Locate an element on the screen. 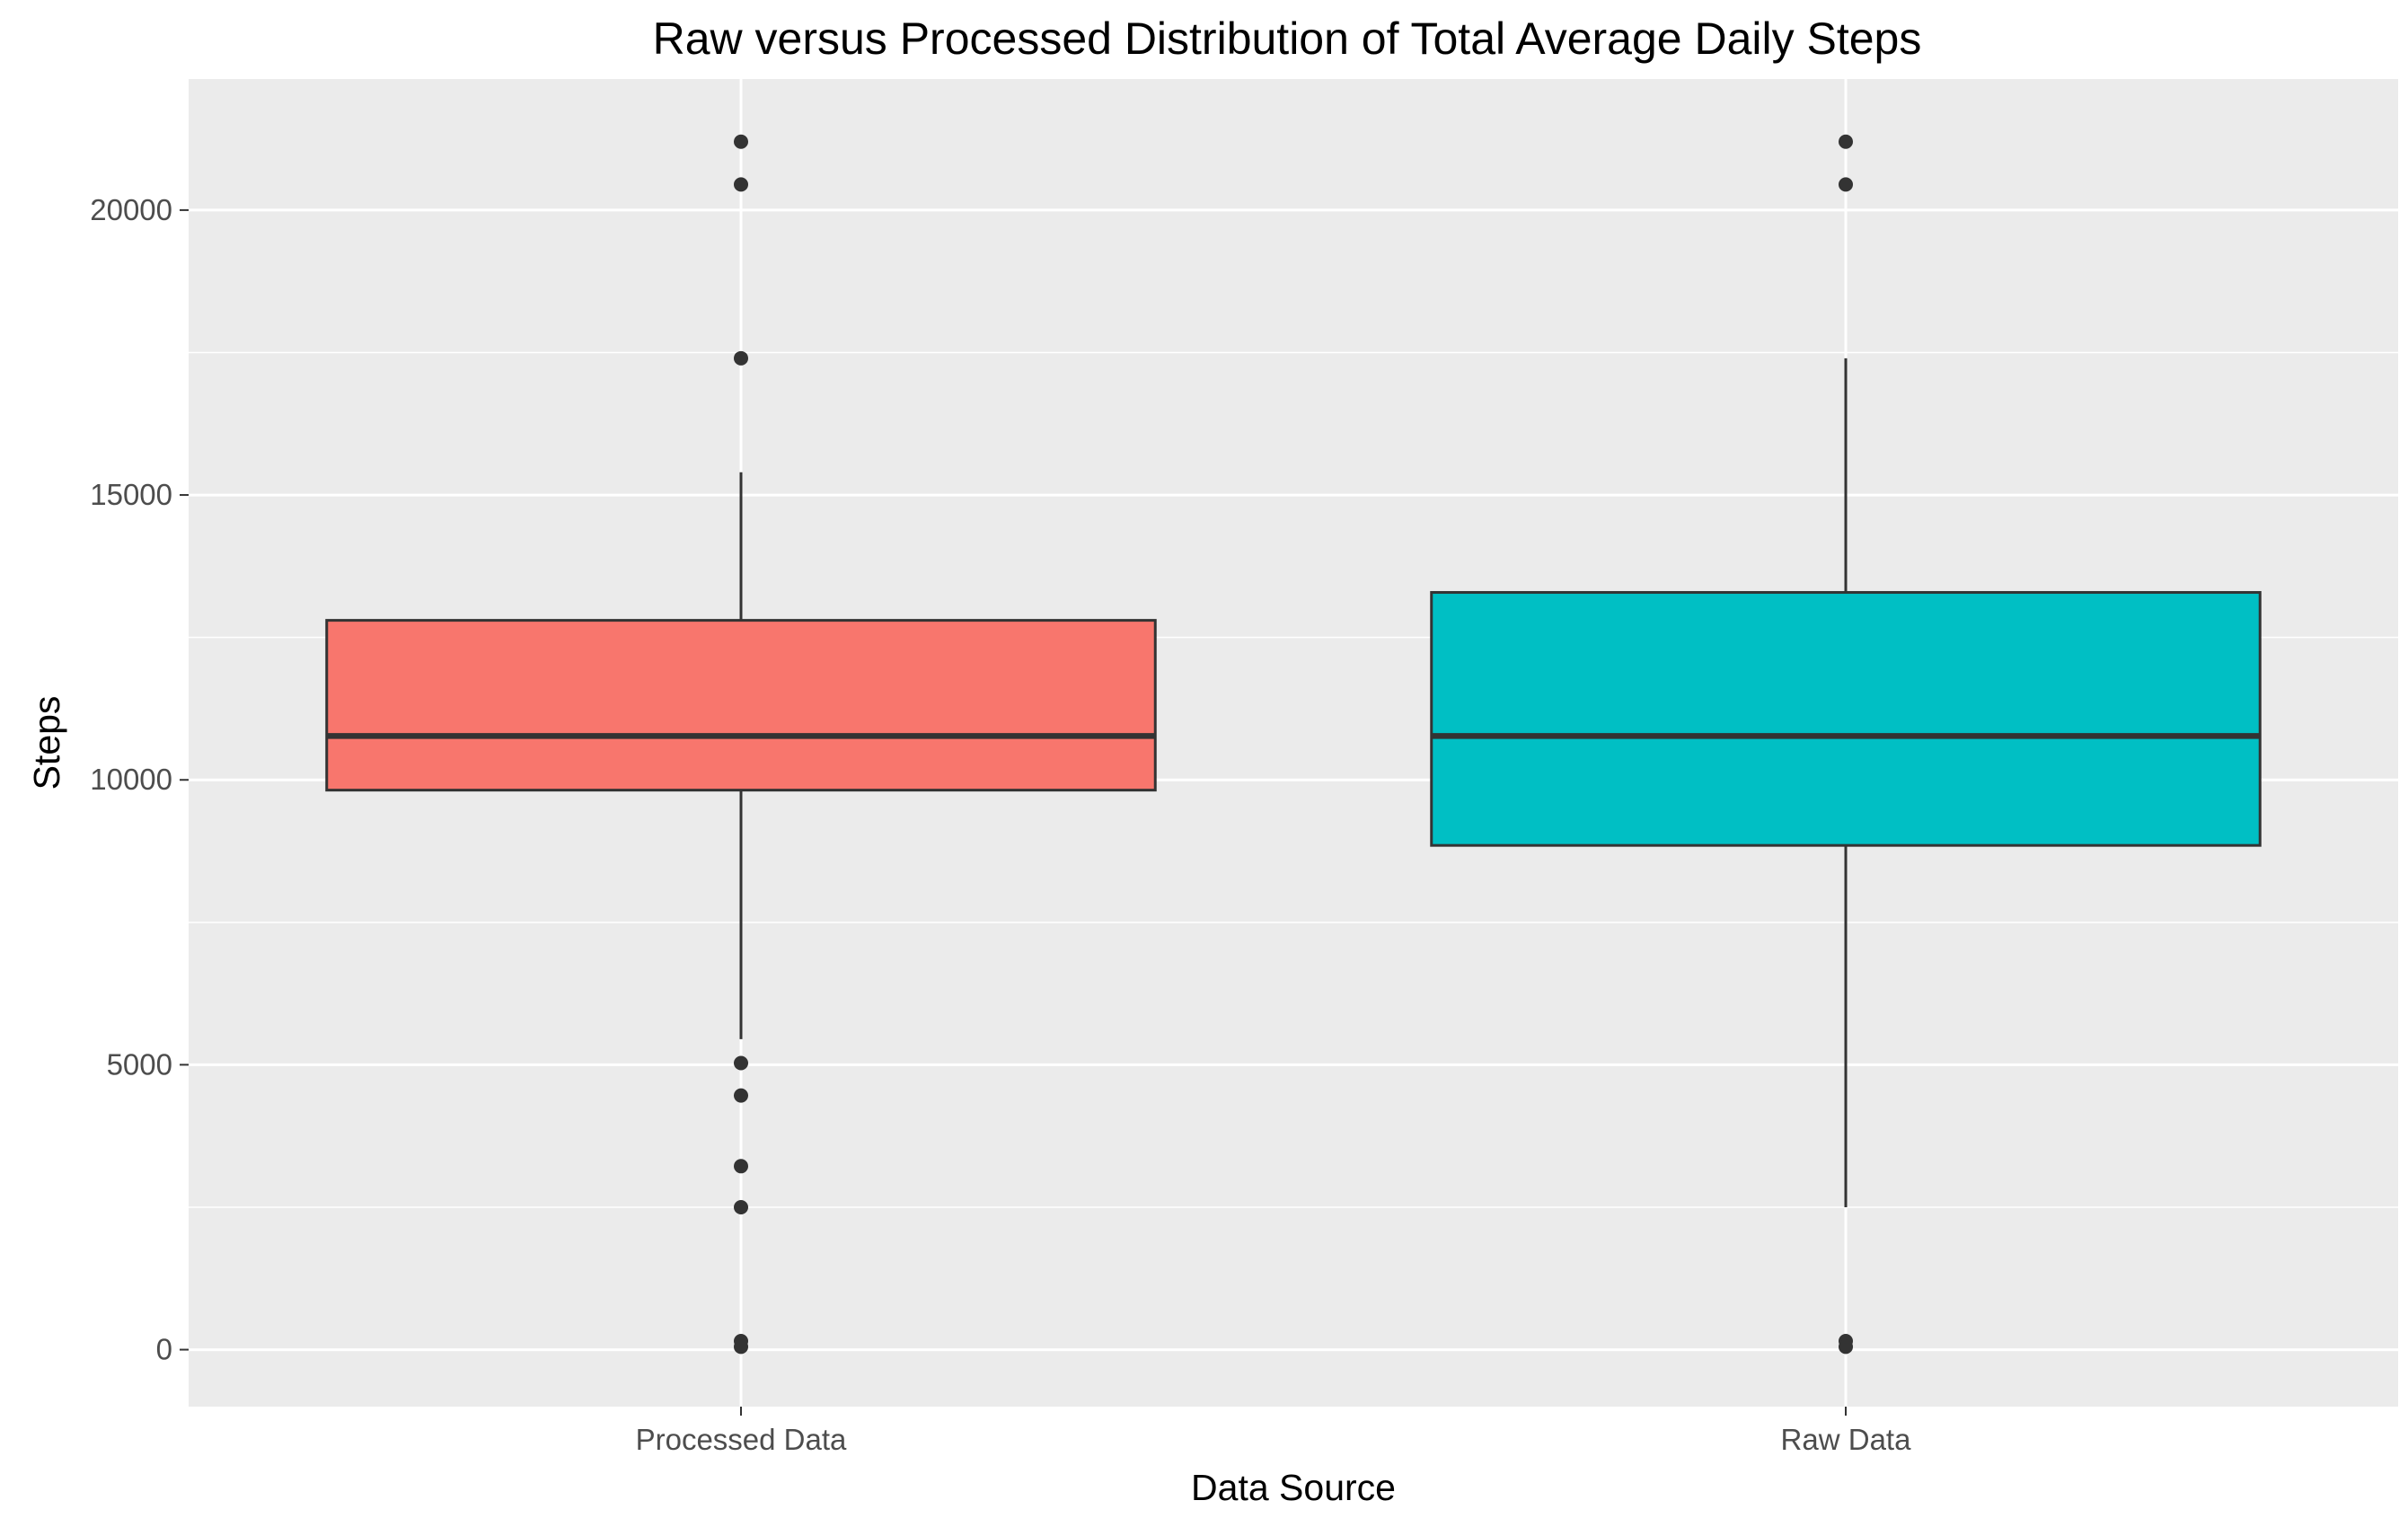  y-tick-label: 10000 is located at coordinates (131, 779).